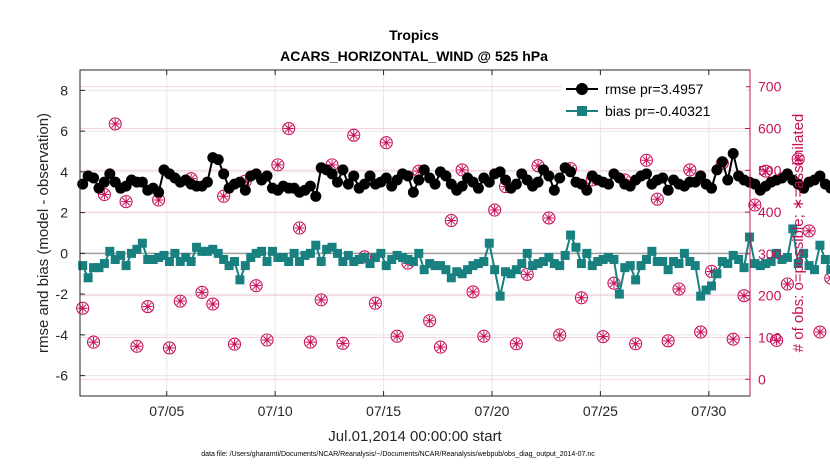 Image resolution: width=830 pixels, height=470 pixels. I want to click on y2-tick-label: 0, so click(762, 379).